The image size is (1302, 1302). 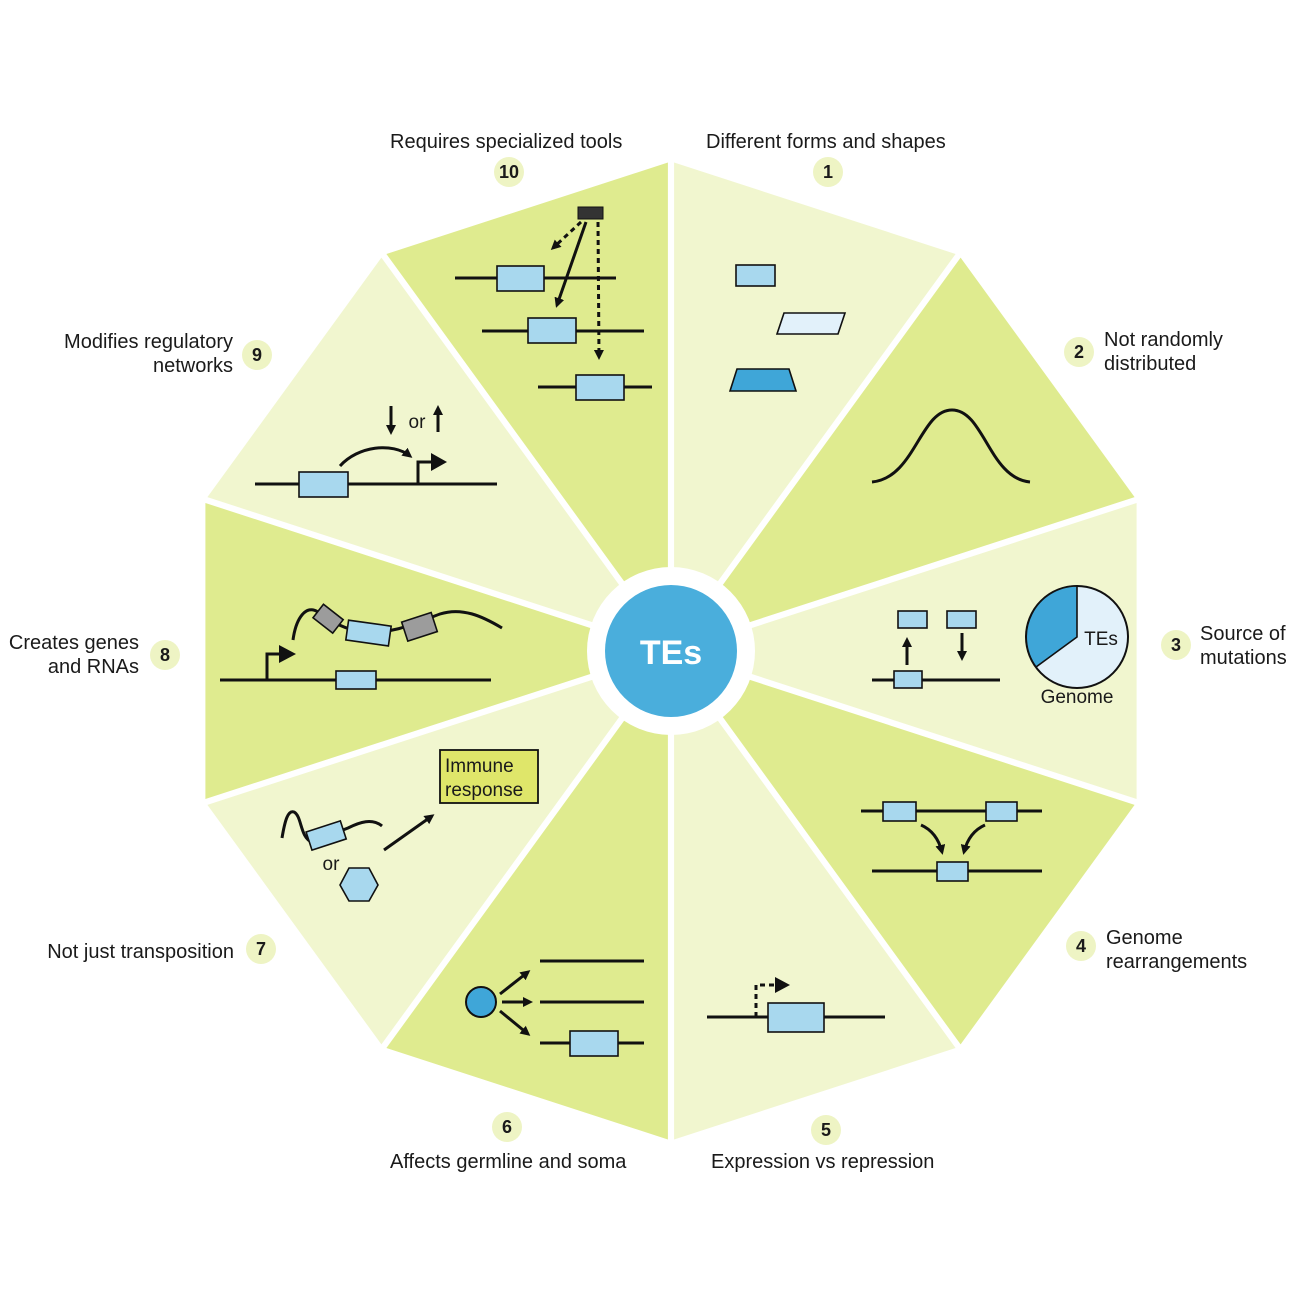 I want to click on or-text-seg7: or, so click(x=332, y=864).